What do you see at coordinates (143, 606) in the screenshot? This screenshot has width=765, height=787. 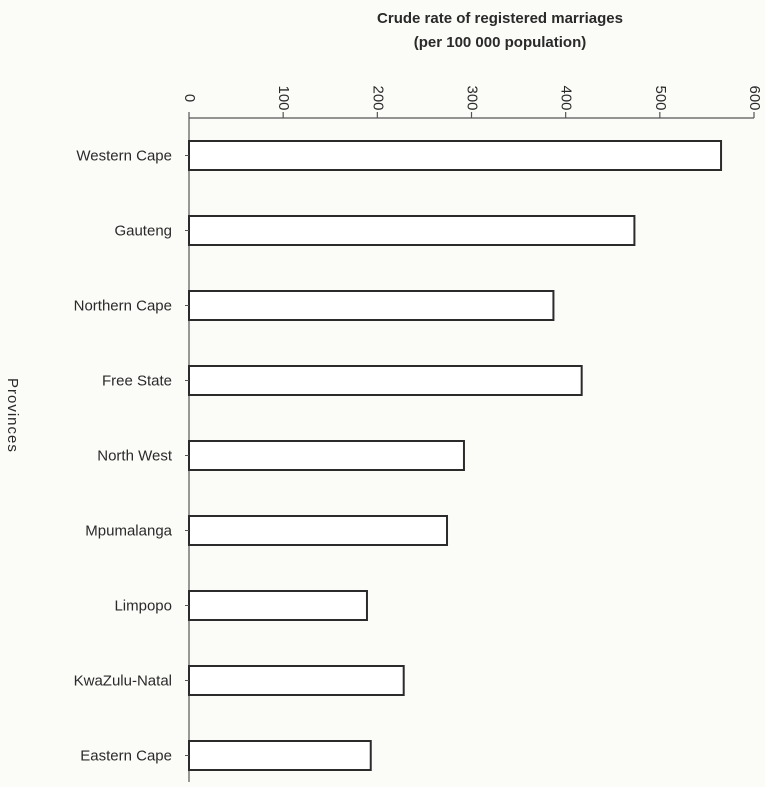 I see `category-label: Limpopo` at bounding box center [143, 606].